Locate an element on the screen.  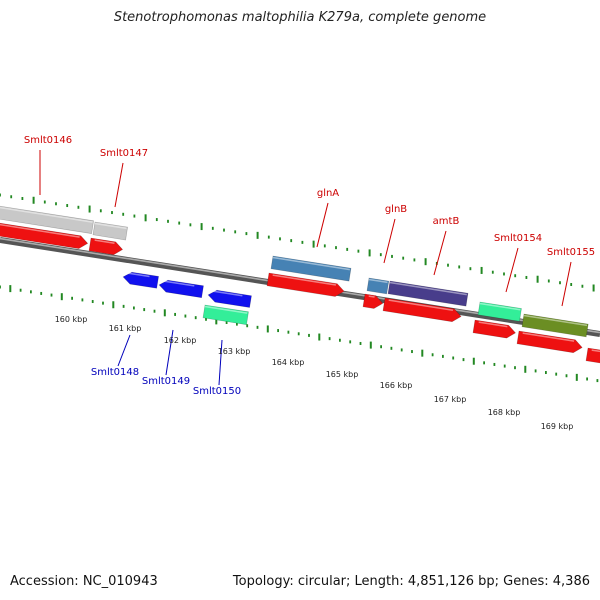
gene-block-smlt0154-highlight is located at coordinates (500, 306).